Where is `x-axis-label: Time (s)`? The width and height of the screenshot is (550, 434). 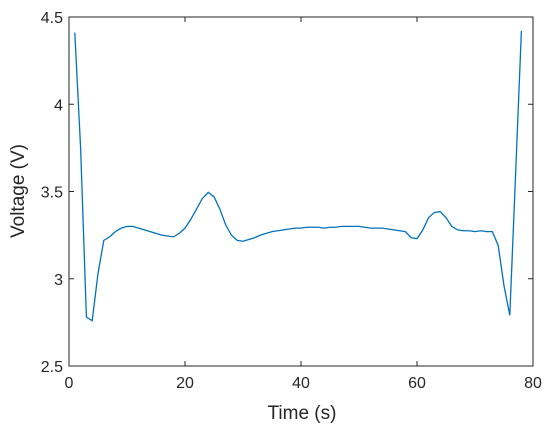 x-axis-label: Time (s) is located at coordinates (302, 413).